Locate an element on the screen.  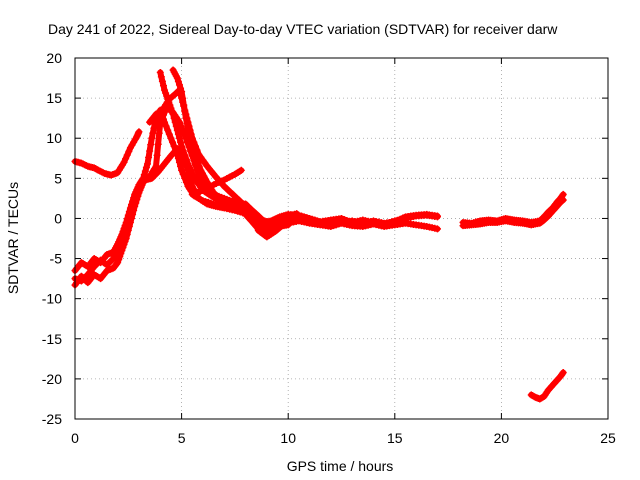
y-tick-label: -15 is located at coordinates (52, 339).